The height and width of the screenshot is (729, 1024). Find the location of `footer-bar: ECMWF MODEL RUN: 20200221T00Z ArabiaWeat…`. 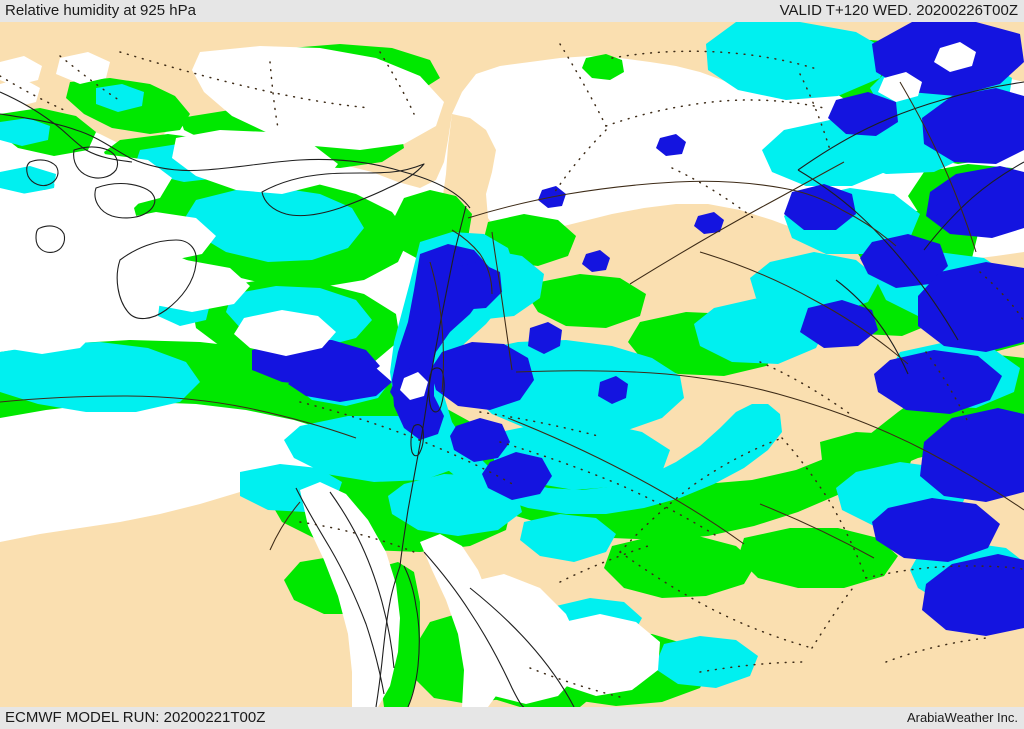

footer-bar: ECMWF MODEL RUN: 20200221T00Z ArabiaWeat… is located at coordinates (512, 718).